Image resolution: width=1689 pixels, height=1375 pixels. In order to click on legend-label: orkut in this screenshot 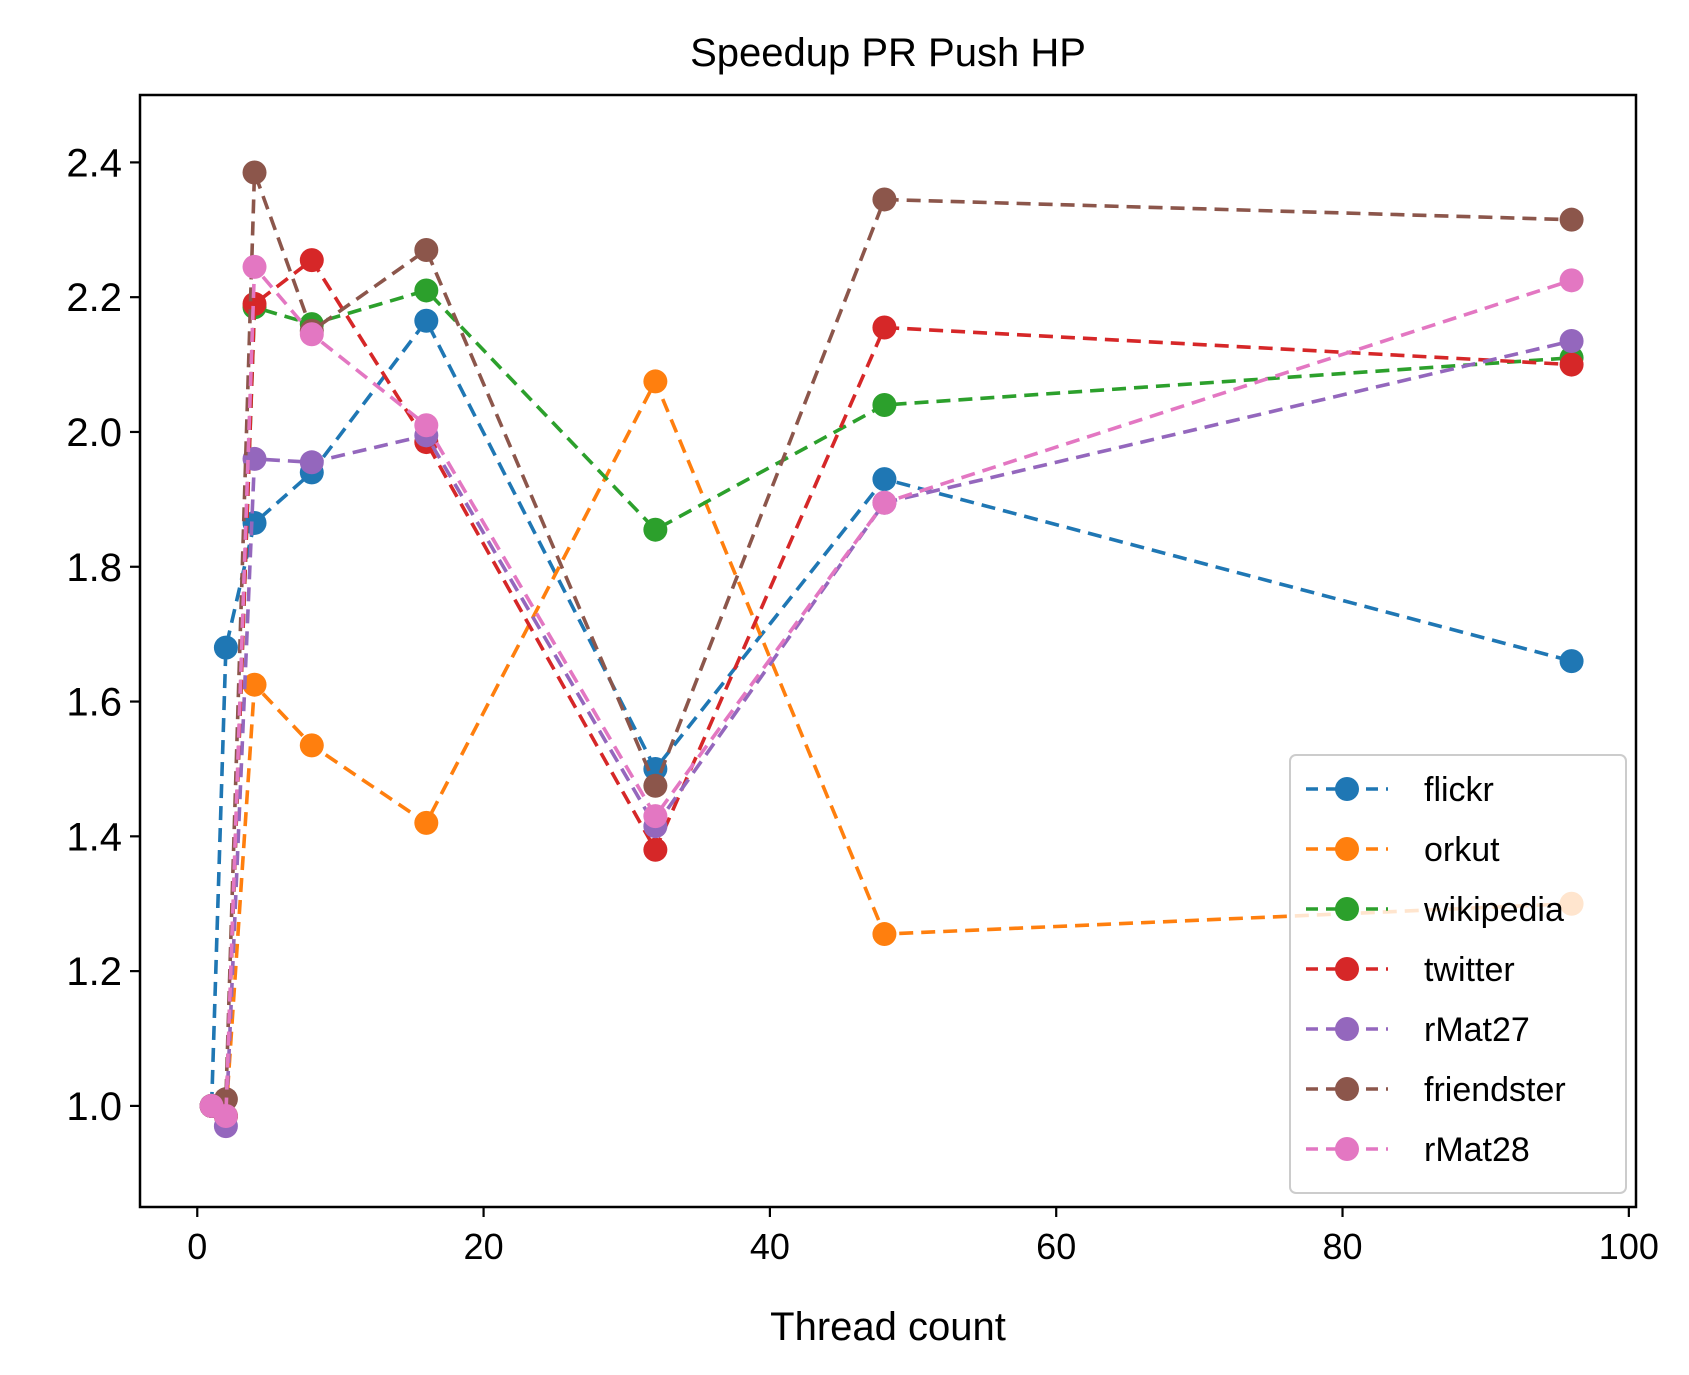, I will do `click(1462, 850)`.